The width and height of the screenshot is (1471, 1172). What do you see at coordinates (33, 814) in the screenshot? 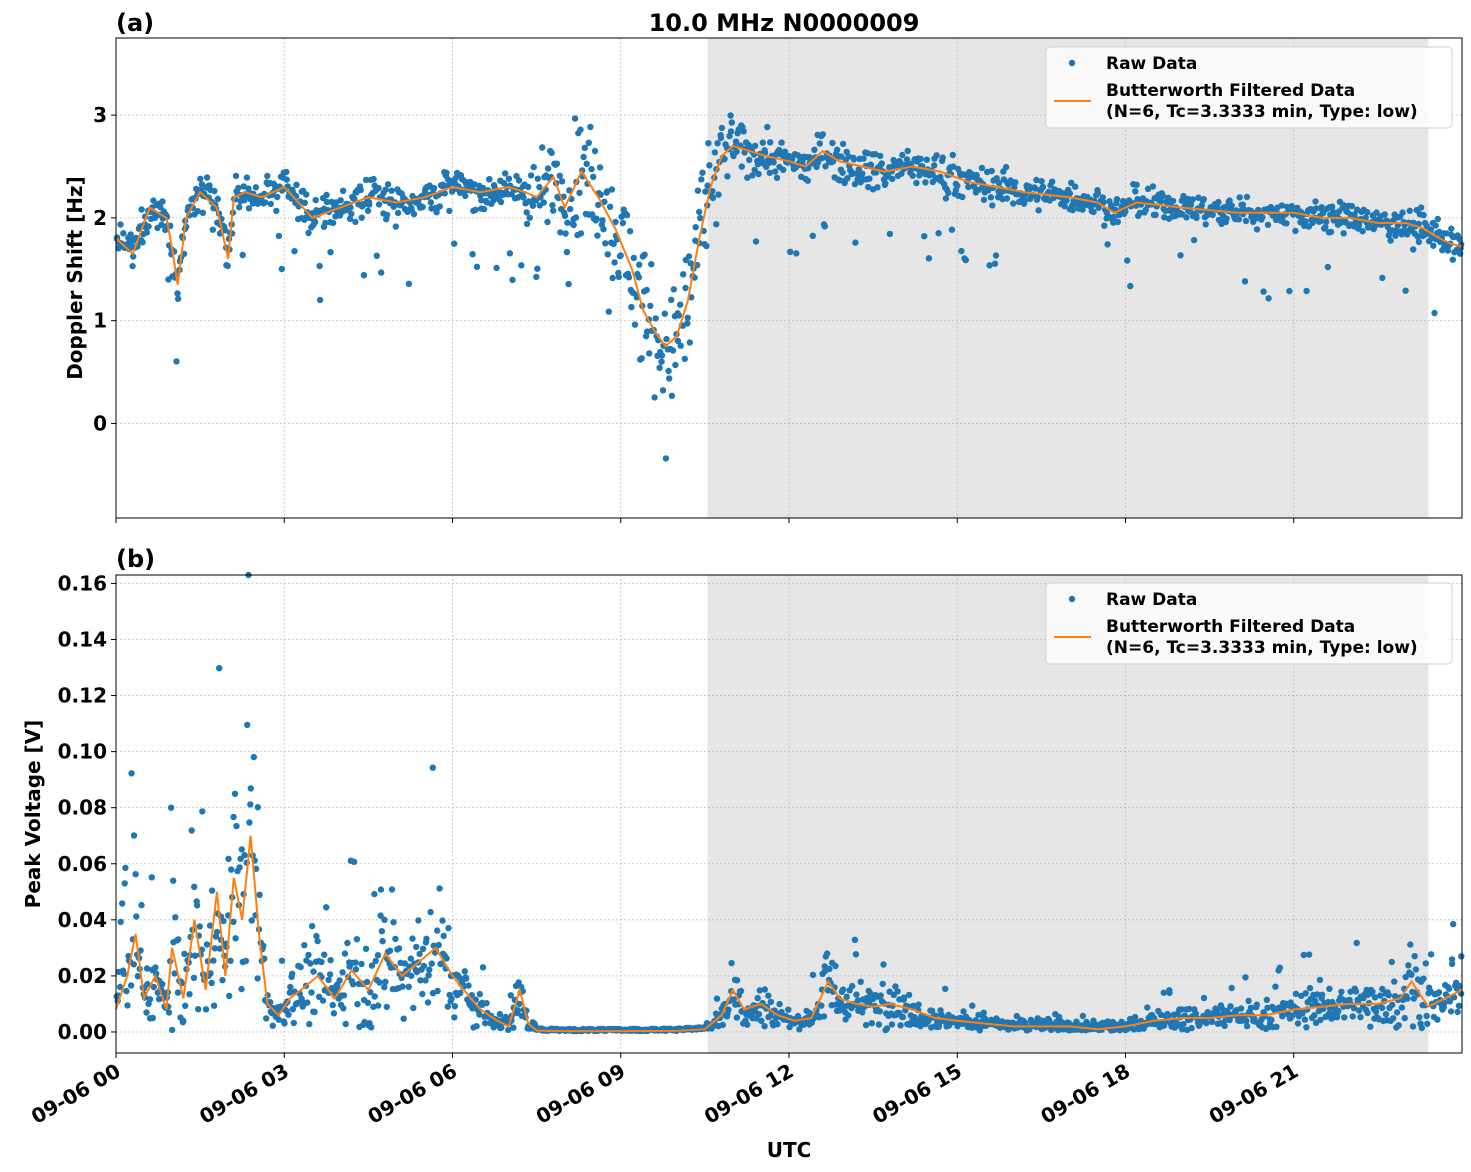
I see `panel-b-y-axis-label: Peak Voltage [V]` at bounding box center [33, 814].